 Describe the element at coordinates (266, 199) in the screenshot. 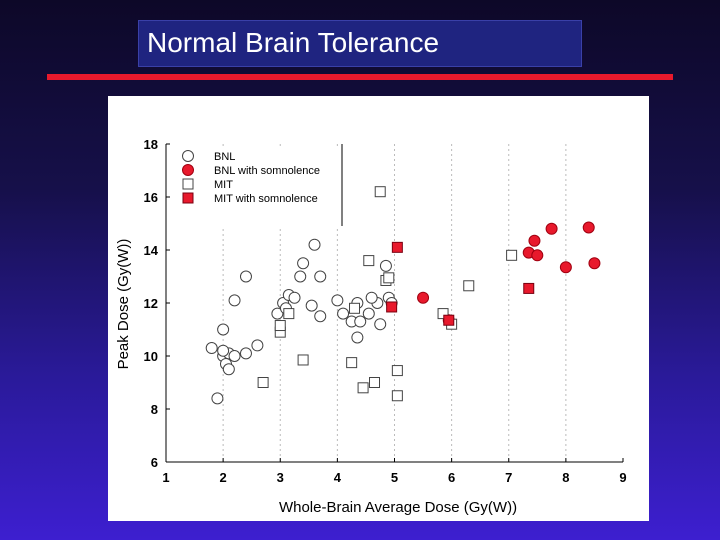

I see `legend-label: MIT with somnolence` at that location.